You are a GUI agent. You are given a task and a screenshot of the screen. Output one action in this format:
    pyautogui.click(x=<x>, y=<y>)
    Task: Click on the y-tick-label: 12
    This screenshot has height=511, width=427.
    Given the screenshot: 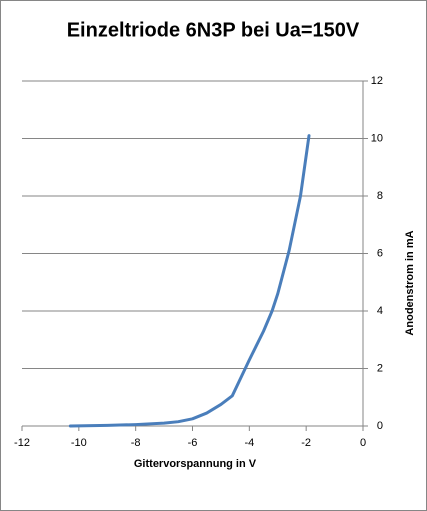 What is the action you would take?
    pyautogui.click(x=377, y=81)
    